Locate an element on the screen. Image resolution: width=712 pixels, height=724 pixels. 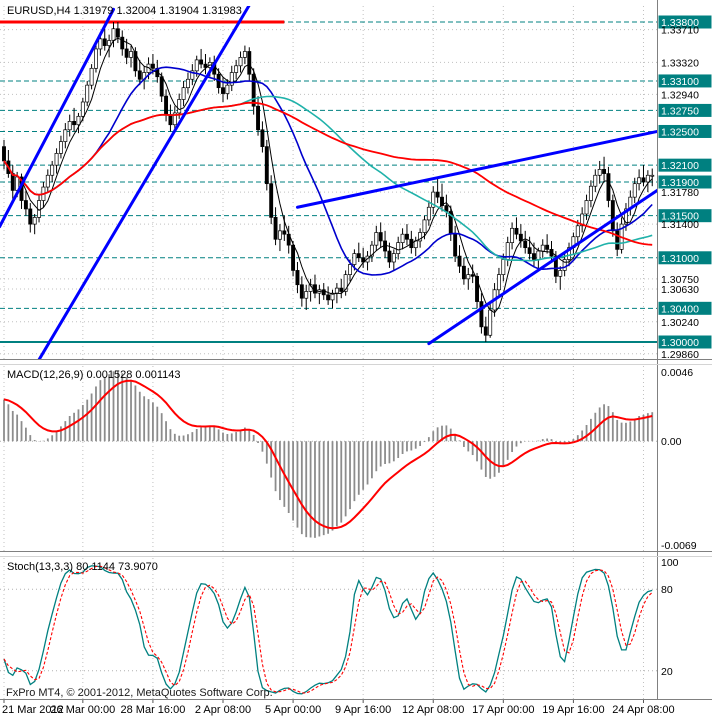
svg-text: 1.32750 is located at coordinates (680, 111).